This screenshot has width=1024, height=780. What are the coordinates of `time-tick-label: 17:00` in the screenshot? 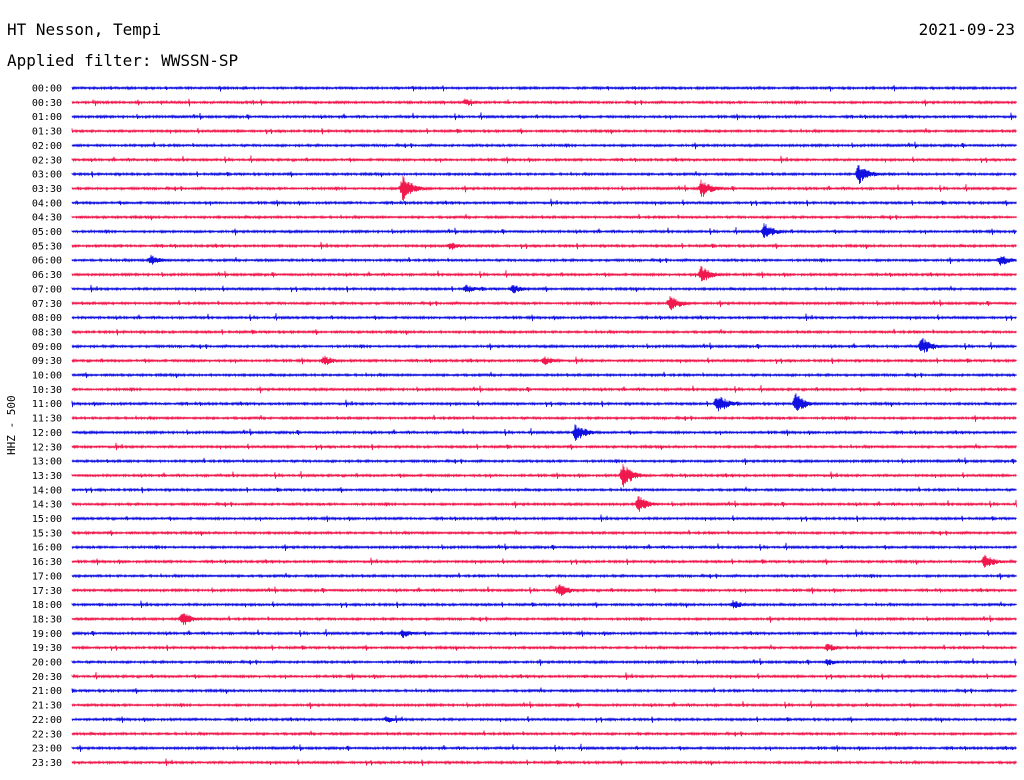 It's located at (47, 576).